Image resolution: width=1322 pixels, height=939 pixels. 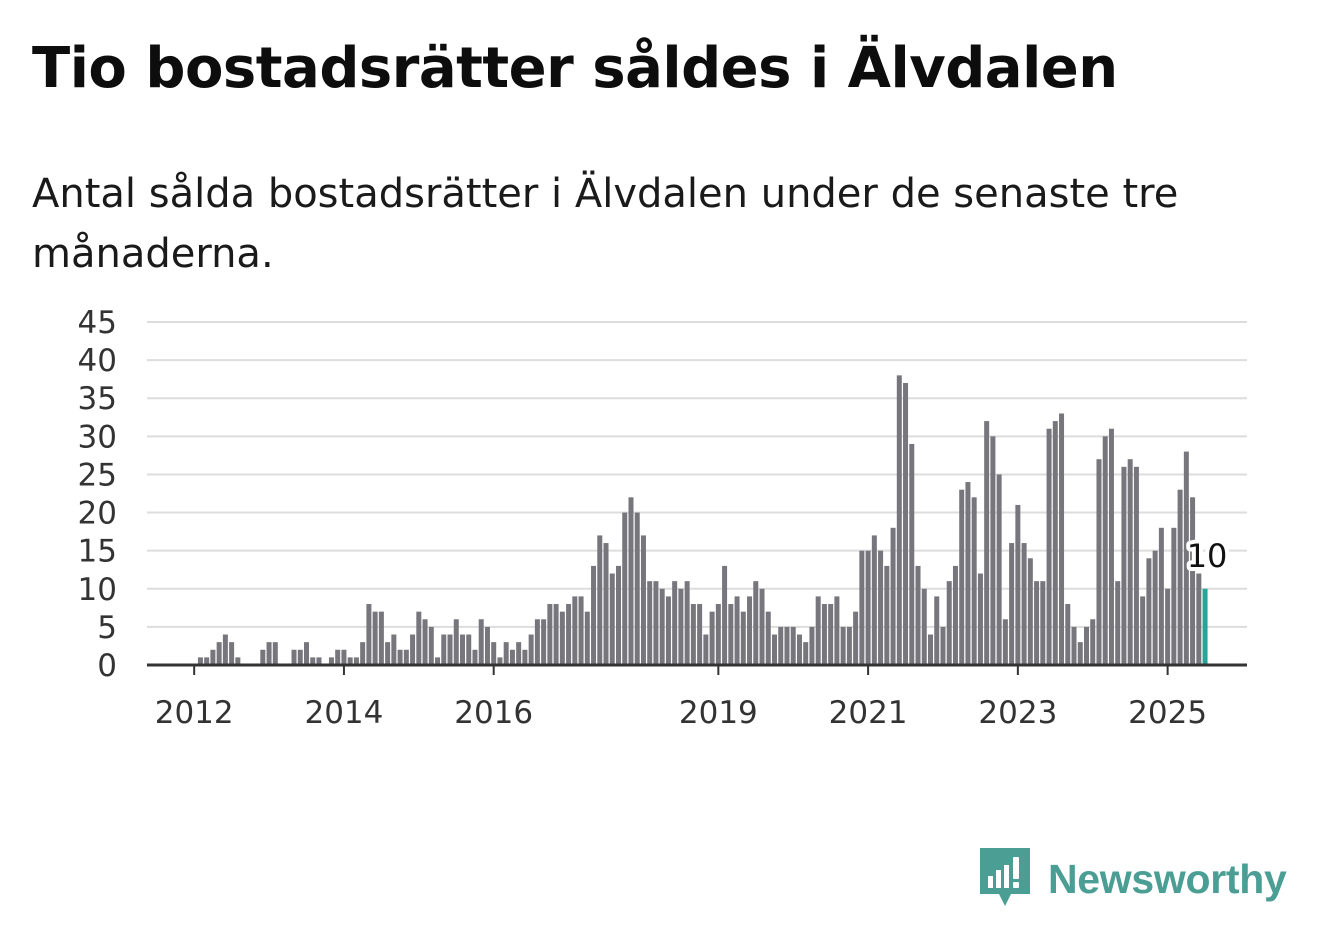 What do you see at coordinates (343, 713) in the screenshot?
I see `x-tick-label: 2014` at bounding box center [343, 713].